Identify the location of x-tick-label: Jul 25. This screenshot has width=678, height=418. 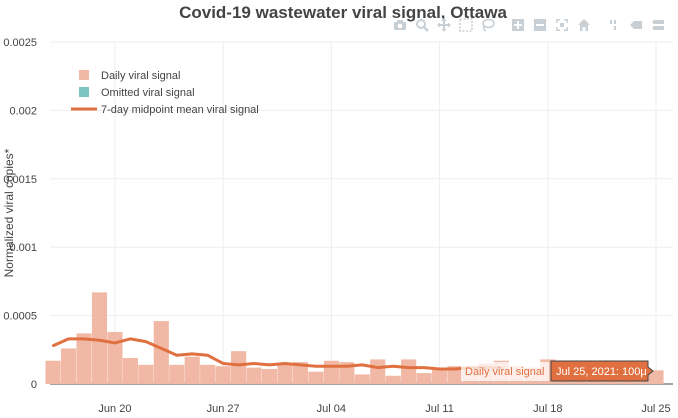
(655, 409).